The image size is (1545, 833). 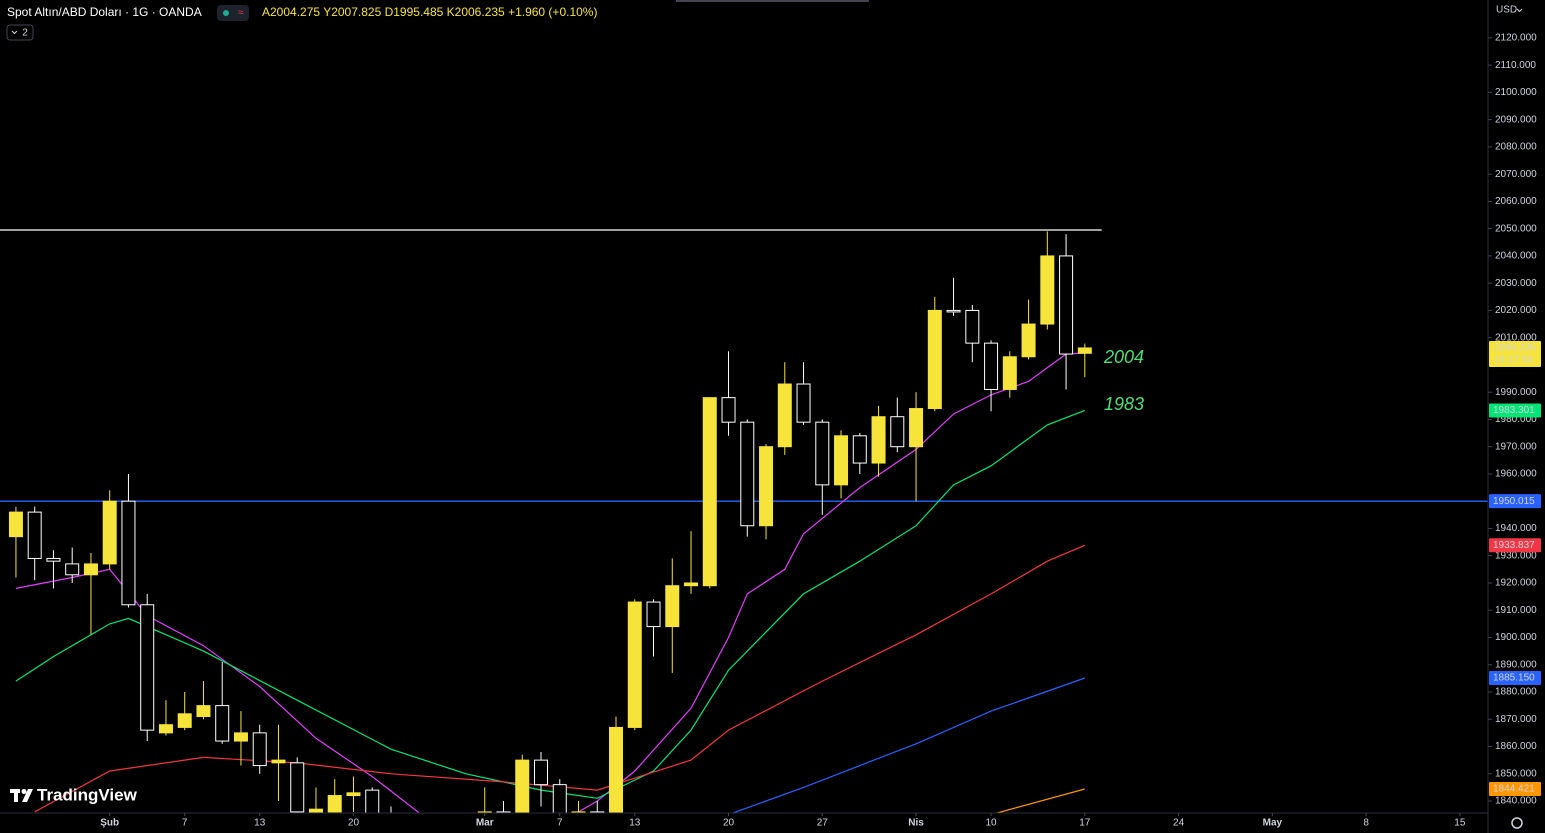 I want to click on hline-price-badge, so click(x=1515, y=501).